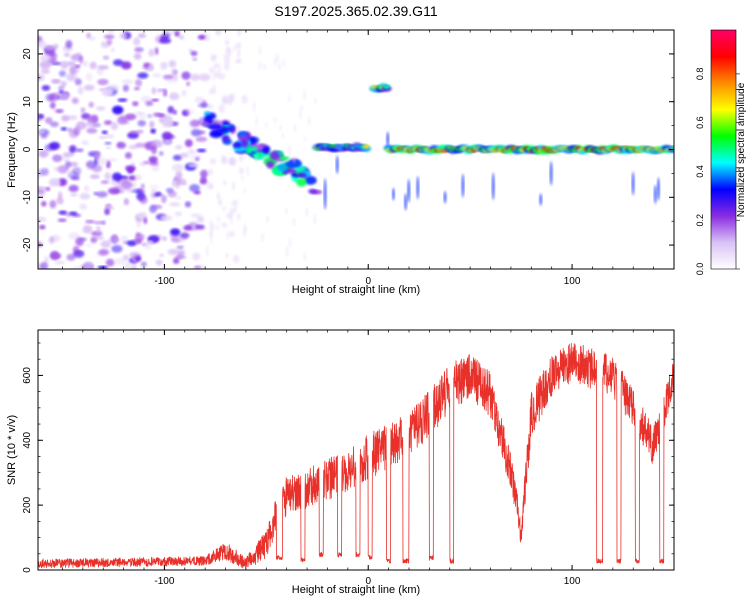 The width and height of the screenshot is (750, 600). I want to click on snr-y-tick-label: 400, so click(27, 439).